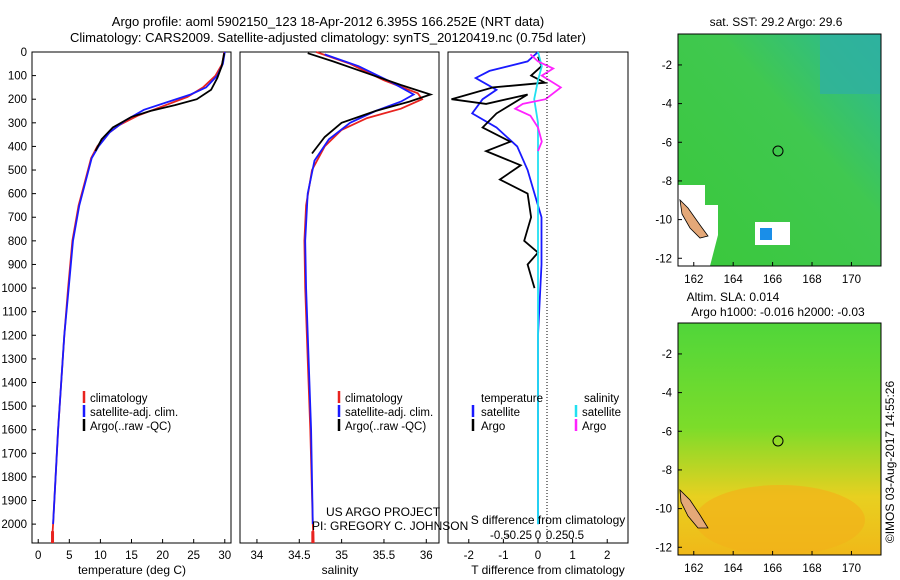 This screenshot has width=900, height=580. What do you see at coordinates (811, 569) in the screenshot?
I see `map-x-tick-label: 168` at bounding box center [811, 569].